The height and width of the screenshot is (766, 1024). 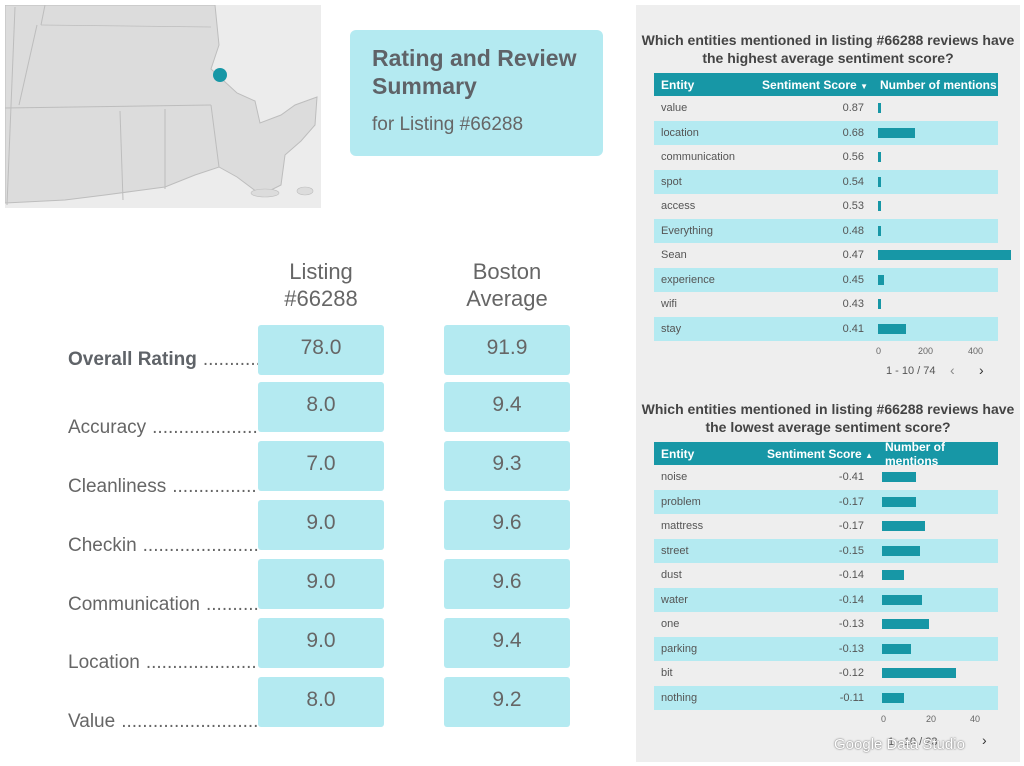 I want to click on boston-value: 91.9, so click(x=507, y=350).